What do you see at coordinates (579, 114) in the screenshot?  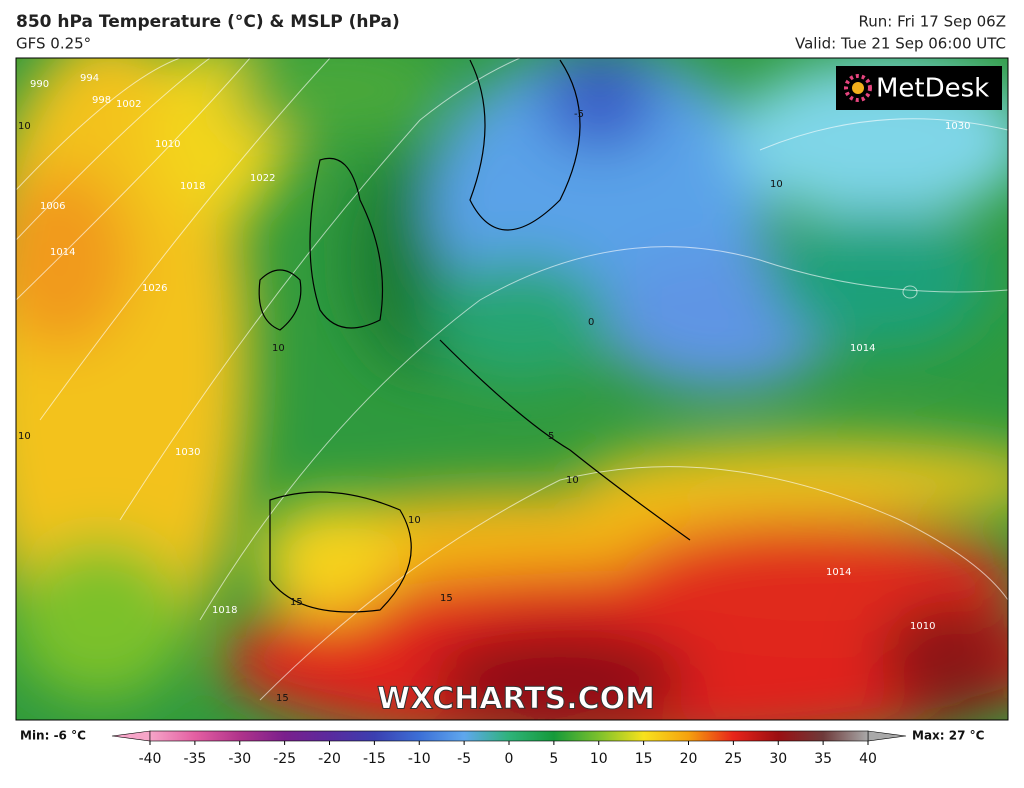 I see `contour-label: -5` at bounding box center [579, 114].